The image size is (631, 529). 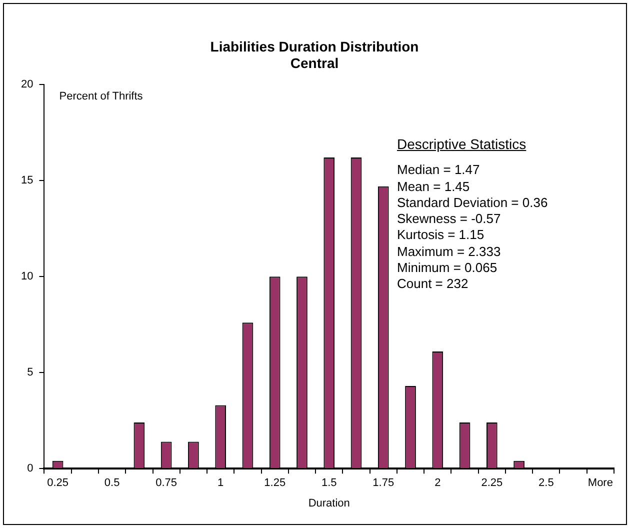 I want to click on x-tick-label: 0.75, so click(x=167, y=483).